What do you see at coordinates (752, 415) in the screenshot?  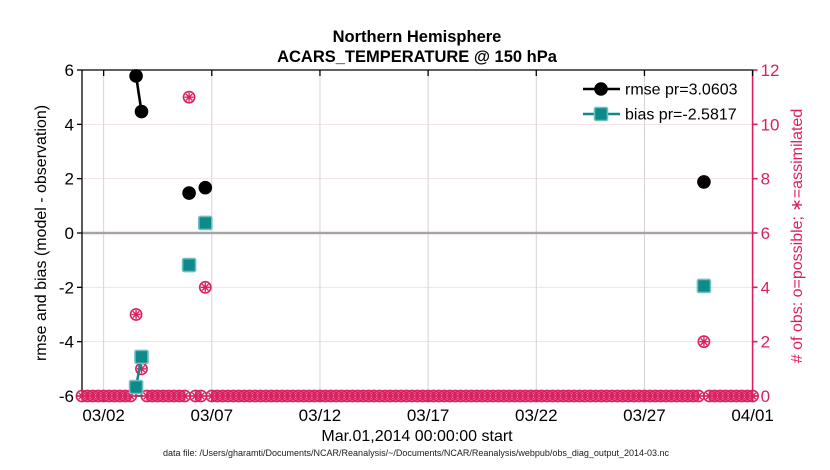 I see `x-tick-label: 04/01` at bounding box center [752, 415].